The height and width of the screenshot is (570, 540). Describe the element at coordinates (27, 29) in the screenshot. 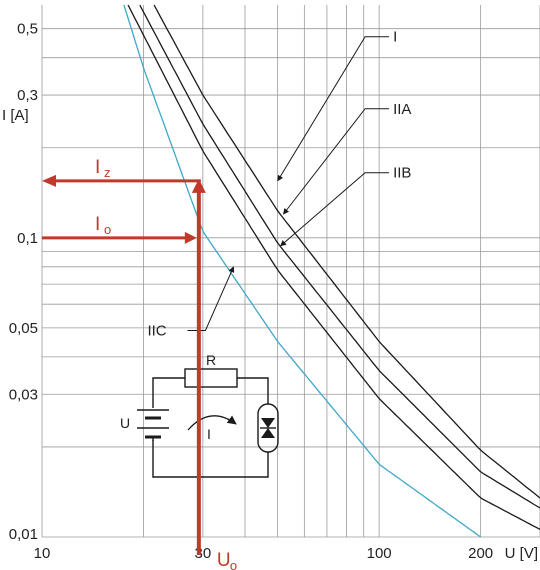

I see `y-tick-label: 0,5` at that location.